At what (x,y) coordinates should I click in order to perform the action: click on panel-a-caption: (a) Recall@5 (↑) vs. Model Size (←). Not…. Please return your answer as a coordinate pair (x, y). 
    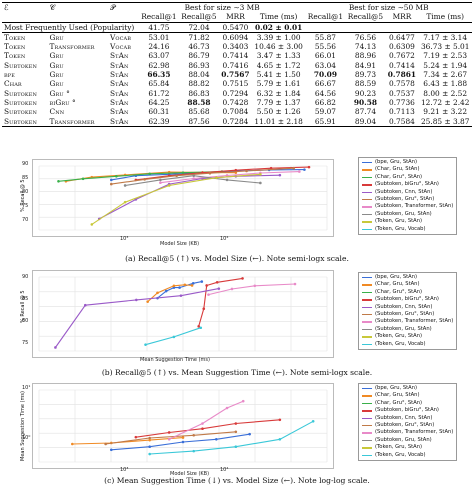
    Looking at the image, I should click on (237, 258).